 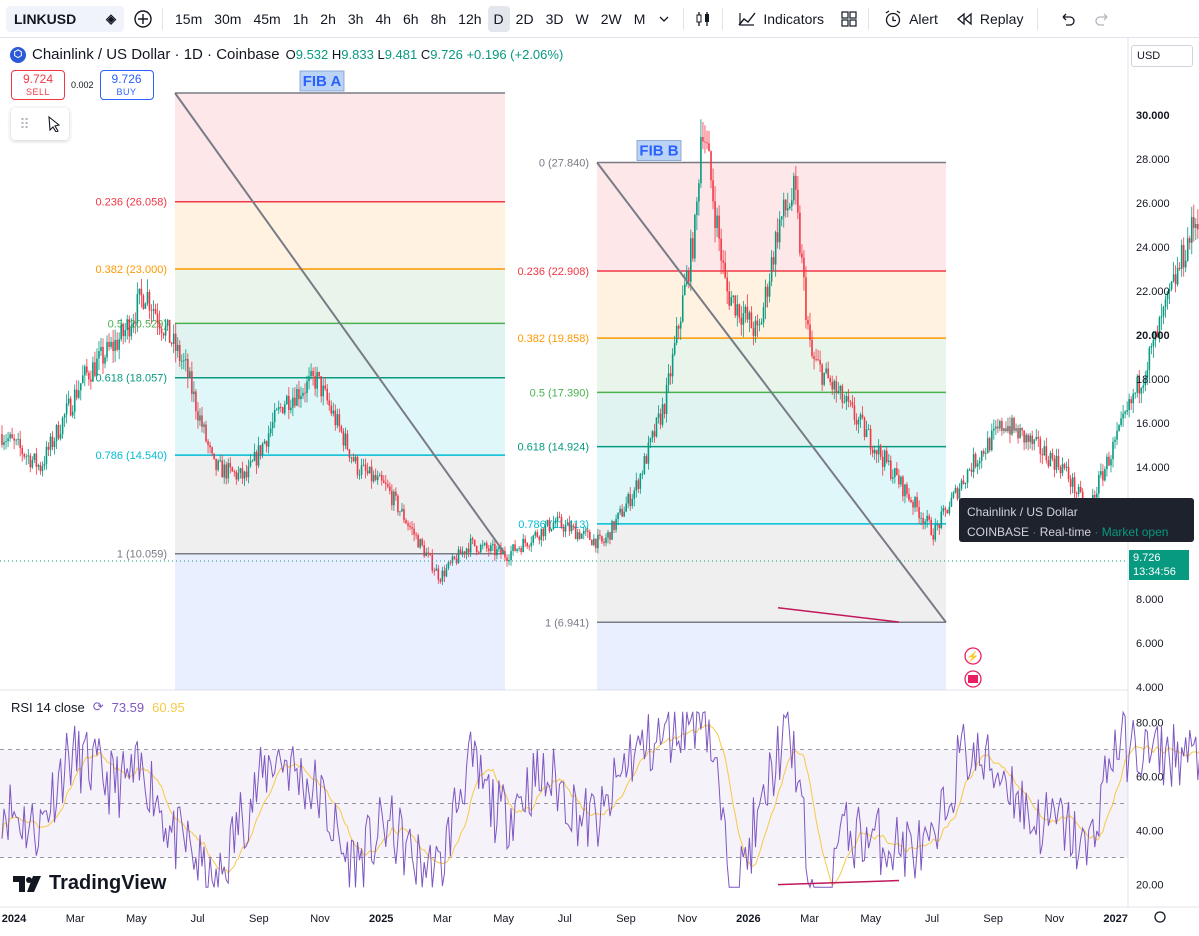 What do you see at coordinates (554, 18) in the screenshot?
I see `timeframe-button-3d: 3D` at bounding box center [554, 18].